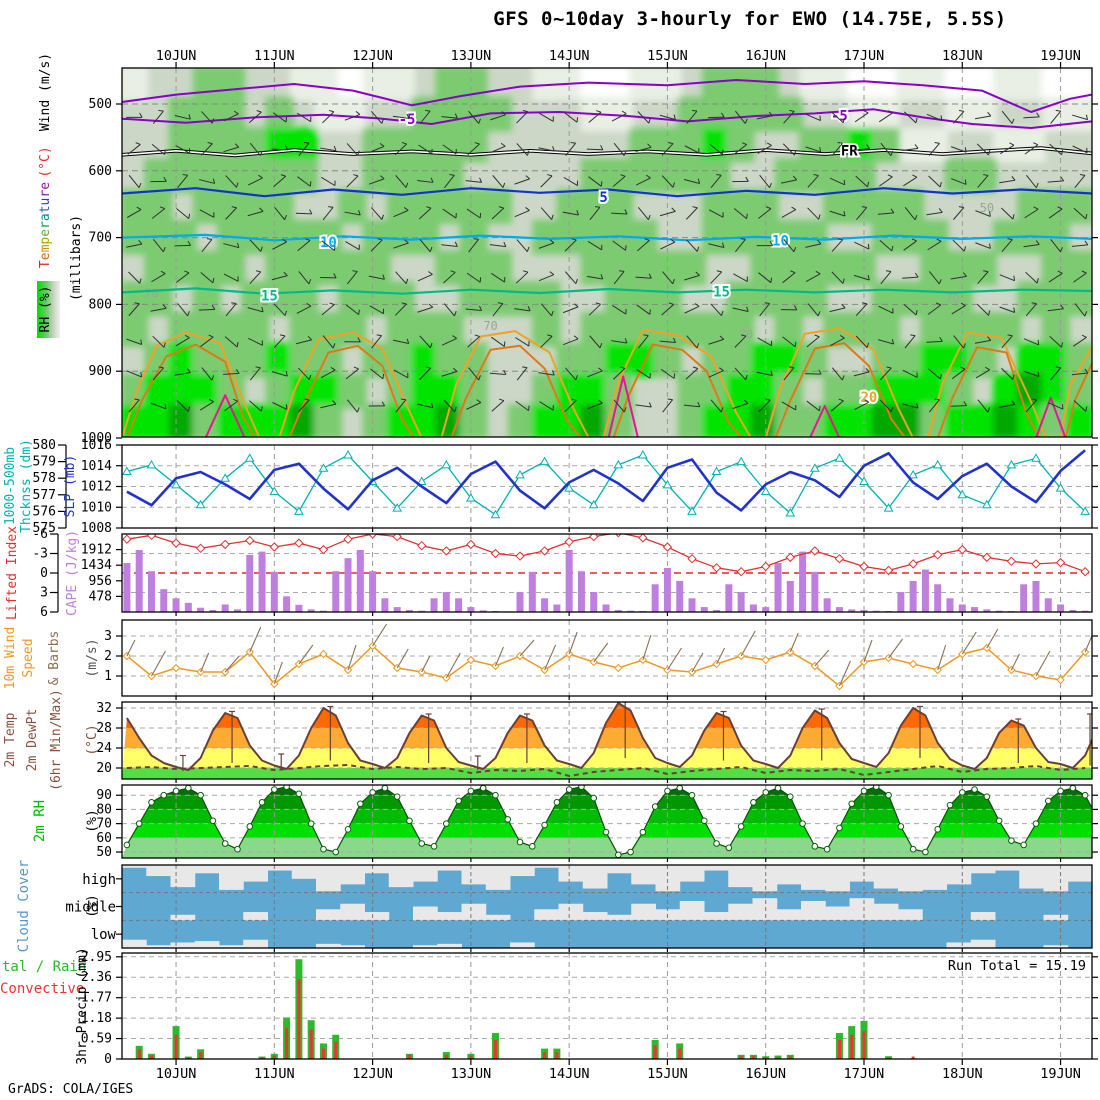 The height and width of the screenshot is (1100, 1100). I want to click on svg-text: Convective, so click(42, 989).